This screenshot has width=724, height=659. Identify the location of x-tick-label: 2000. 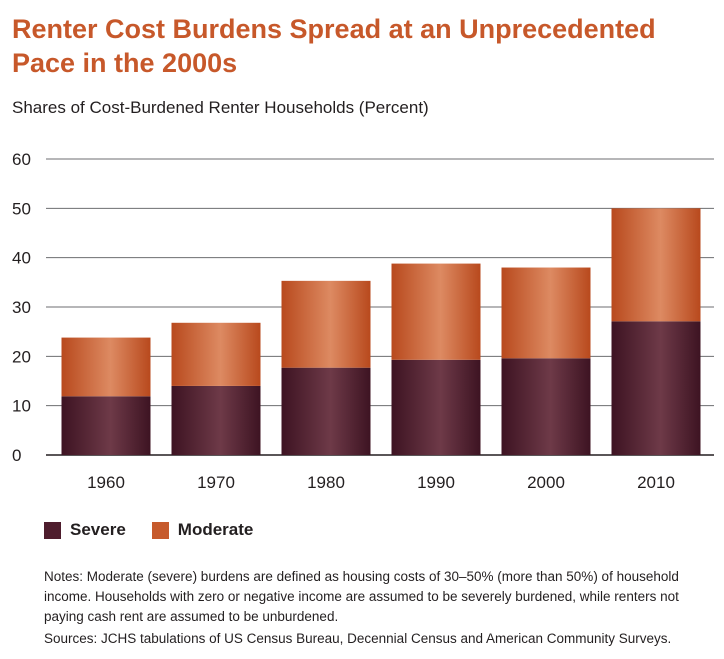
(546, 482).